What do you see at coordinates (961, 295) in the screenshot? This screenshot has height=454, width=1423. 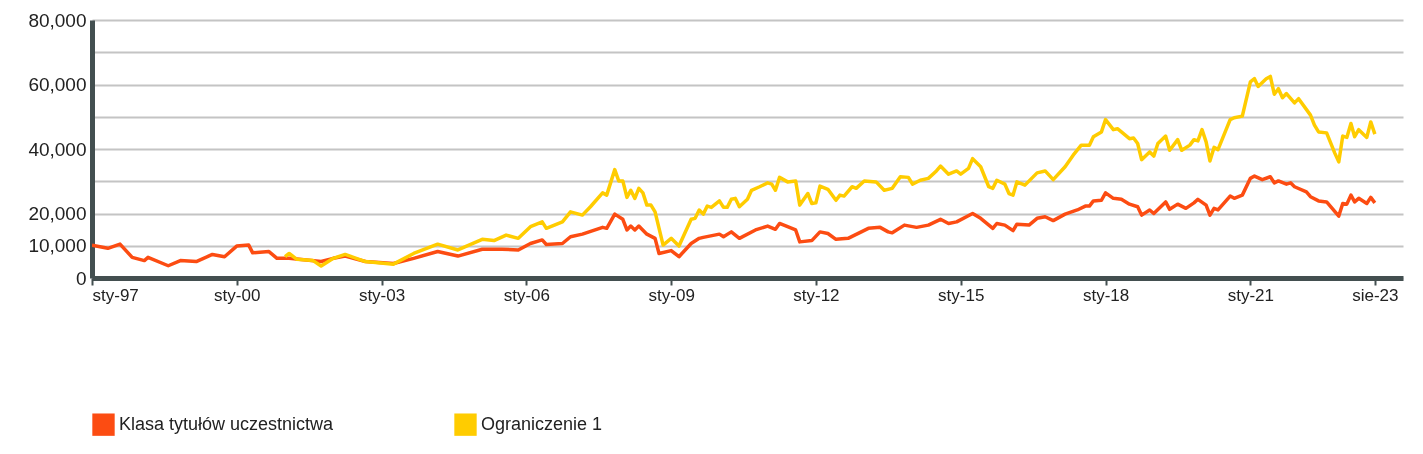 I see `x-tick-label: sty-15` at bounding box center [961, 295].